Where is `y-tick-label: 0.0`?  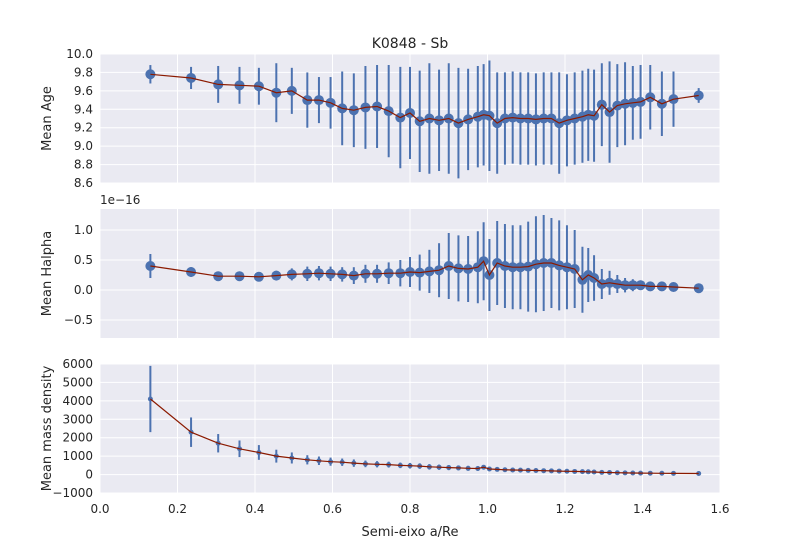
y-tick-label: 0.0 is located at coordinates (83, 290).